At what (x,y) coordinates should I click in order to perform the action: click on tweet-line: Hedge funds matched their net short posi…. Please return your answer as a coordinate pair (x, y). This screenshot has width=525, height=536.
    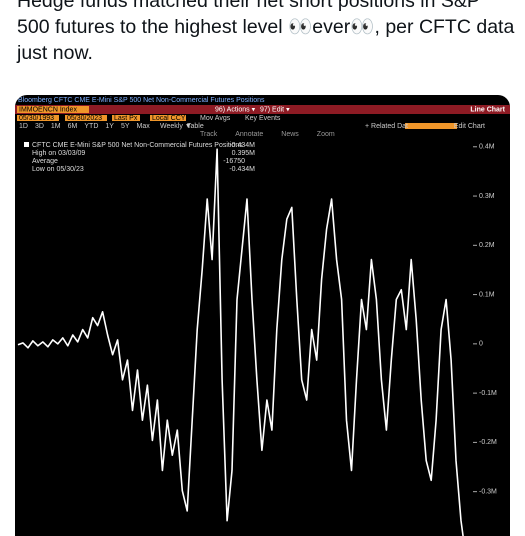
    Looking at the image, I should click on (248, 6).